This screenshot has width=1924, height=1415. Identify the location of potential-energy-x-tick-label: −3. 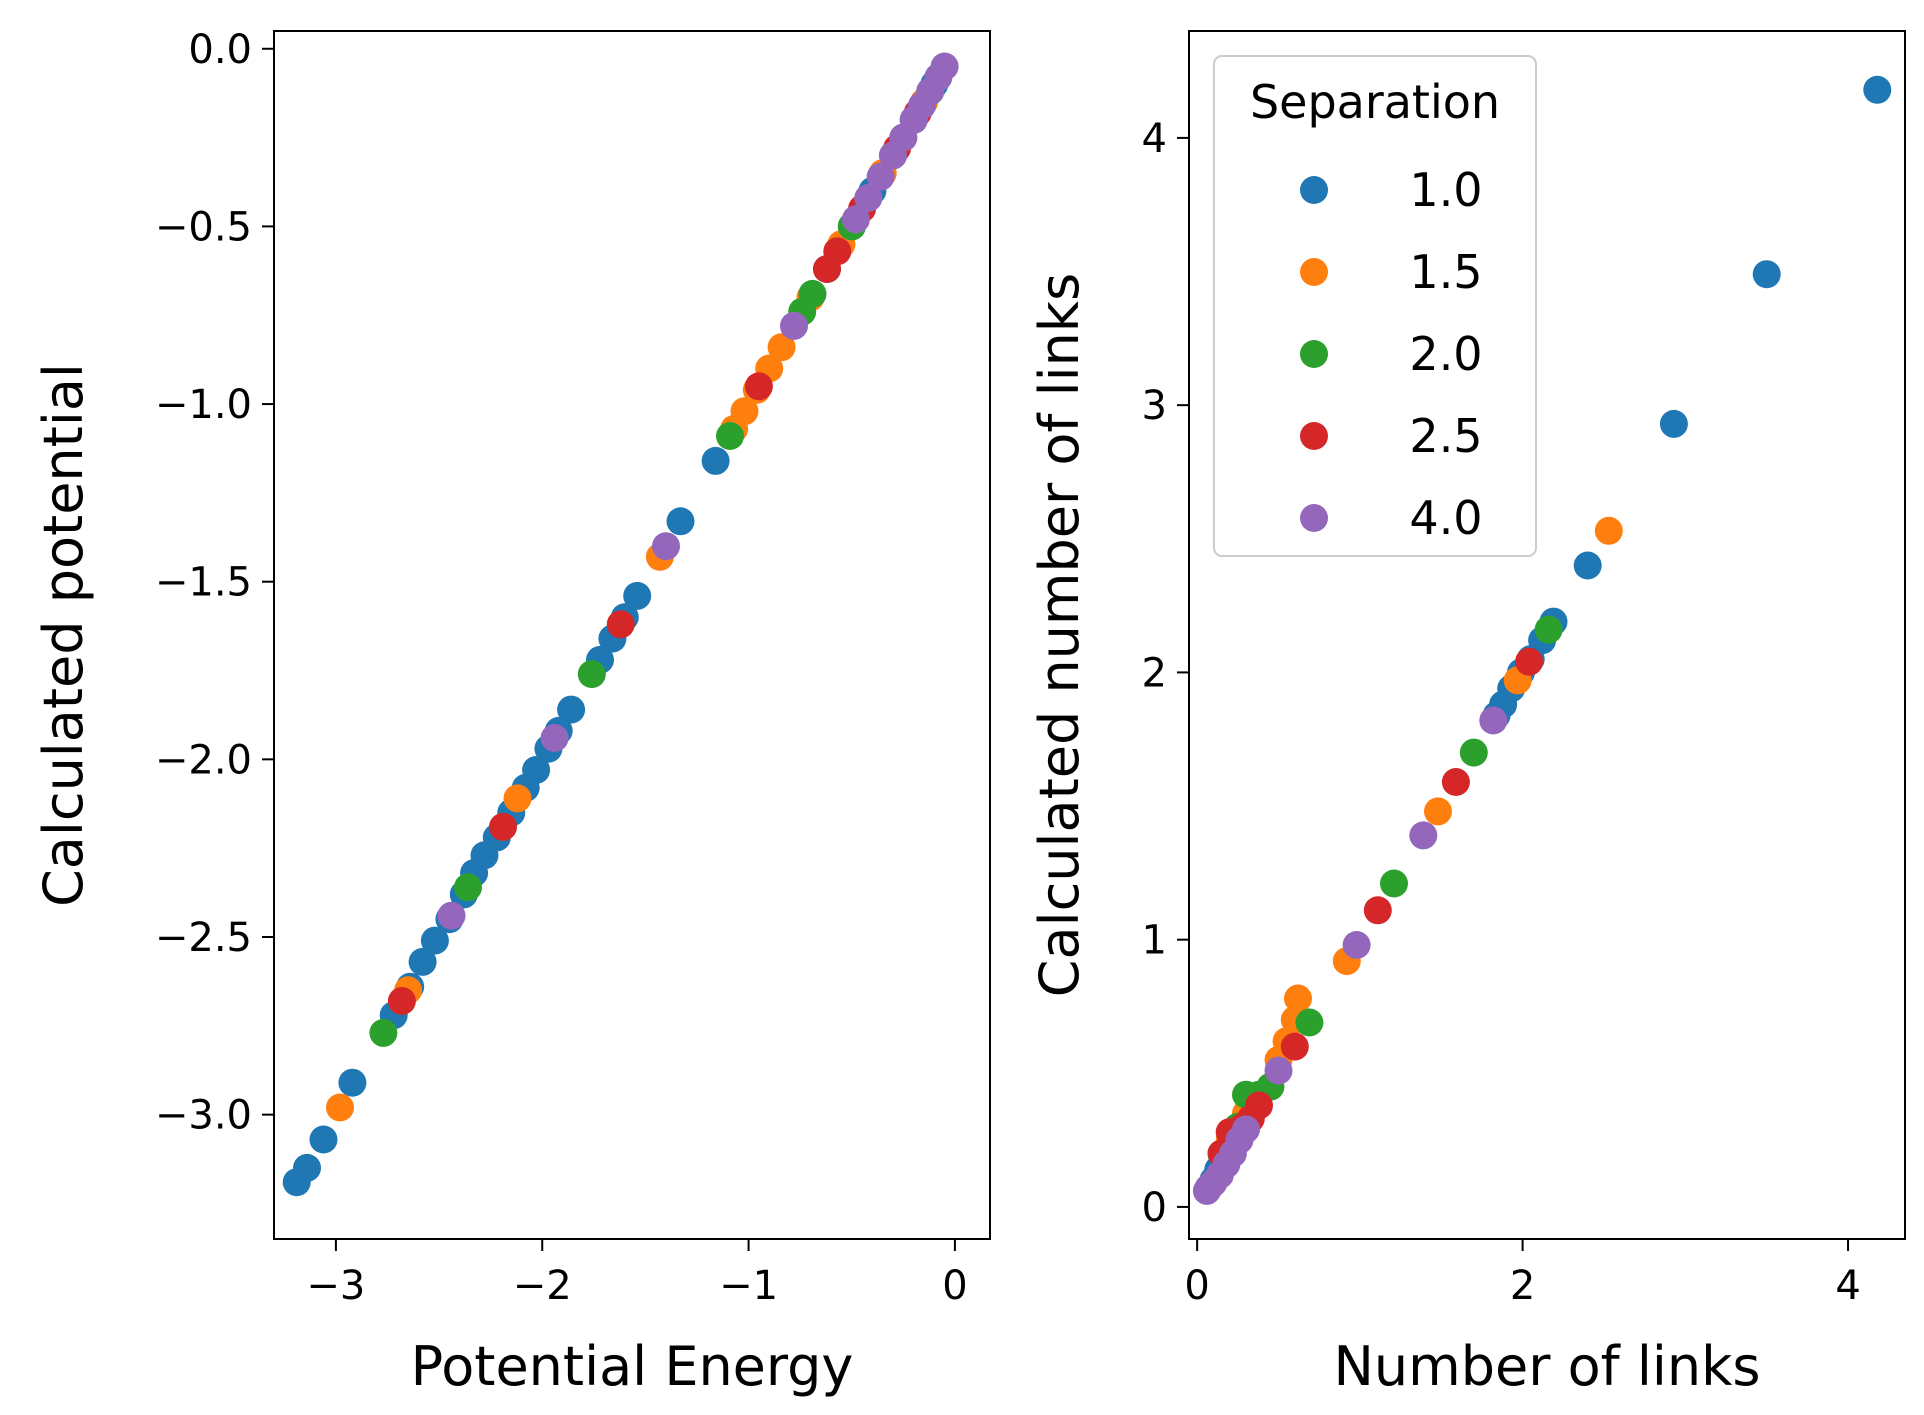
(335, 1286).